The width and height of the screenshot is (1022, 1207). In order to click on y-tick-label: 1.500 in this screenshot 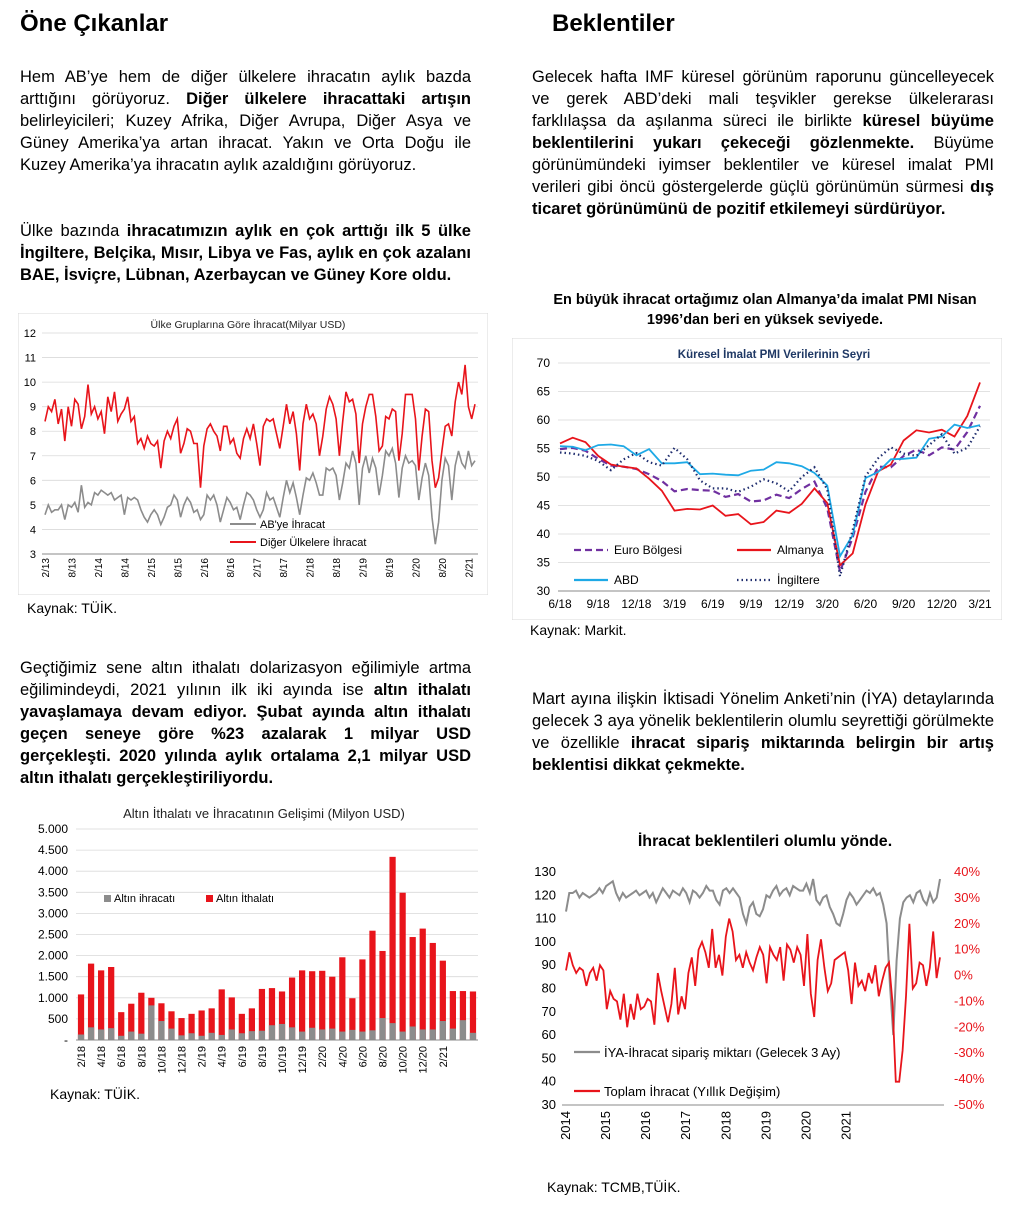, I will do `click(53, 977)`.